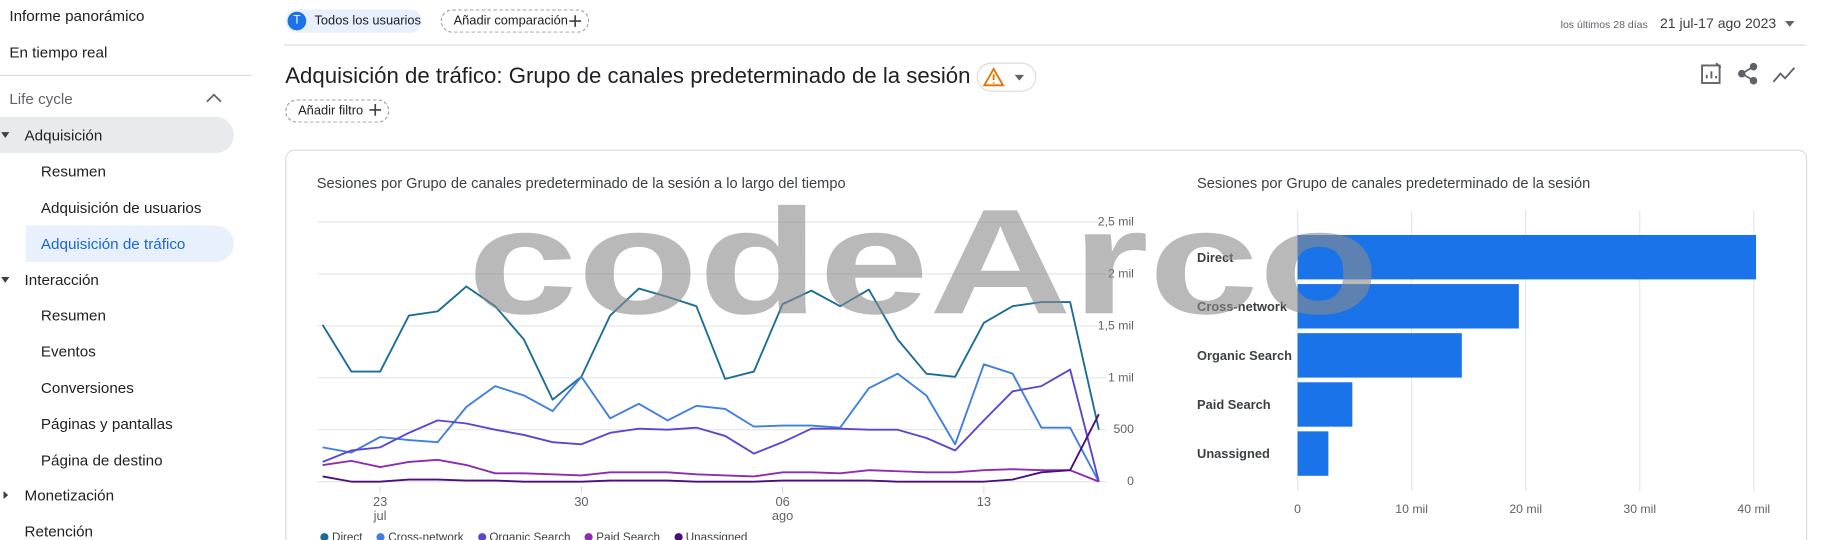 Image resolution: width=1833 pixels, height=540 pixels. What do you see at coordinates (1130, 481) in the screenshot?
I see `y-tick-label: 0` at bounding box center [1130, 481].